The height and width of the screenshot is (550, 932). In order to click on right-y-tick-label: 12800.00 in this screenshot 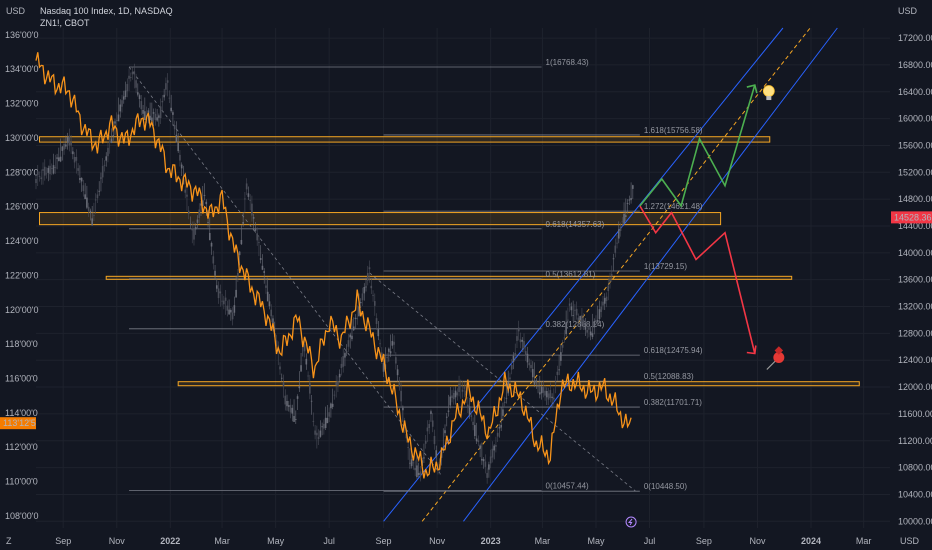, I will do `click(915, 333)`.